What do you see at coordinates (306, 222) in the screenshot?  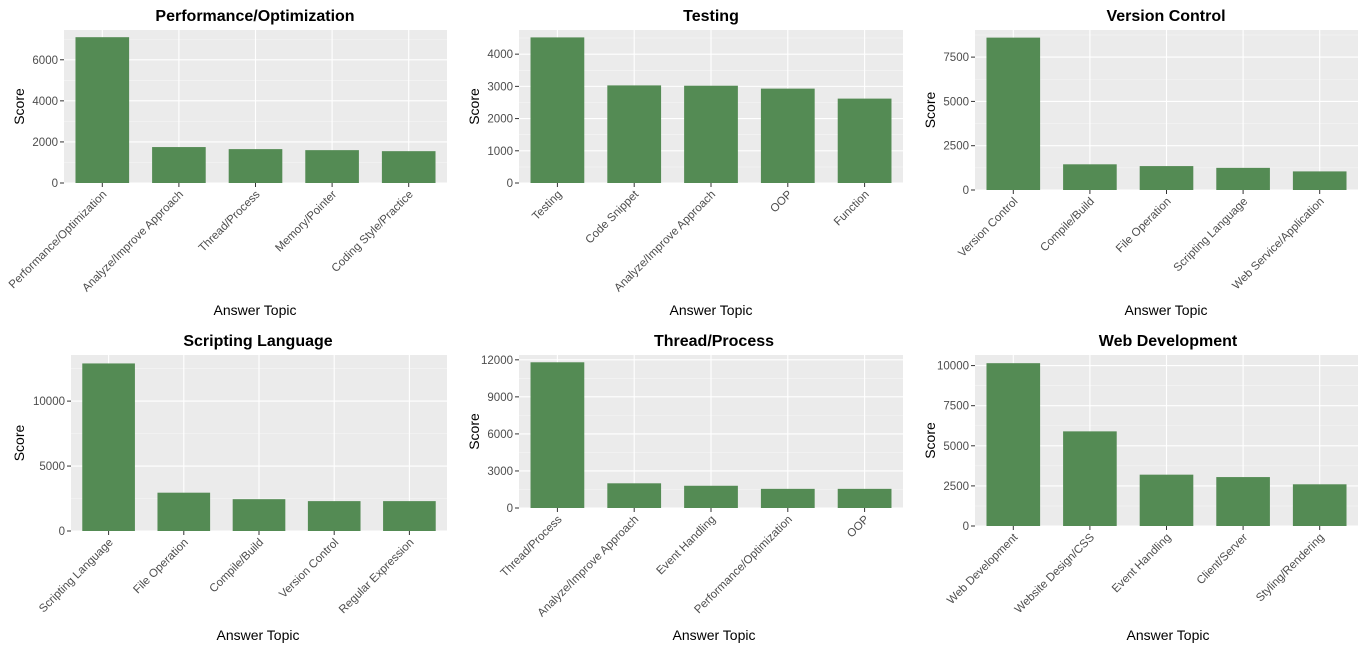 I see `x-tick-label: Memory/Pointer` at bounding box center [306, 222].